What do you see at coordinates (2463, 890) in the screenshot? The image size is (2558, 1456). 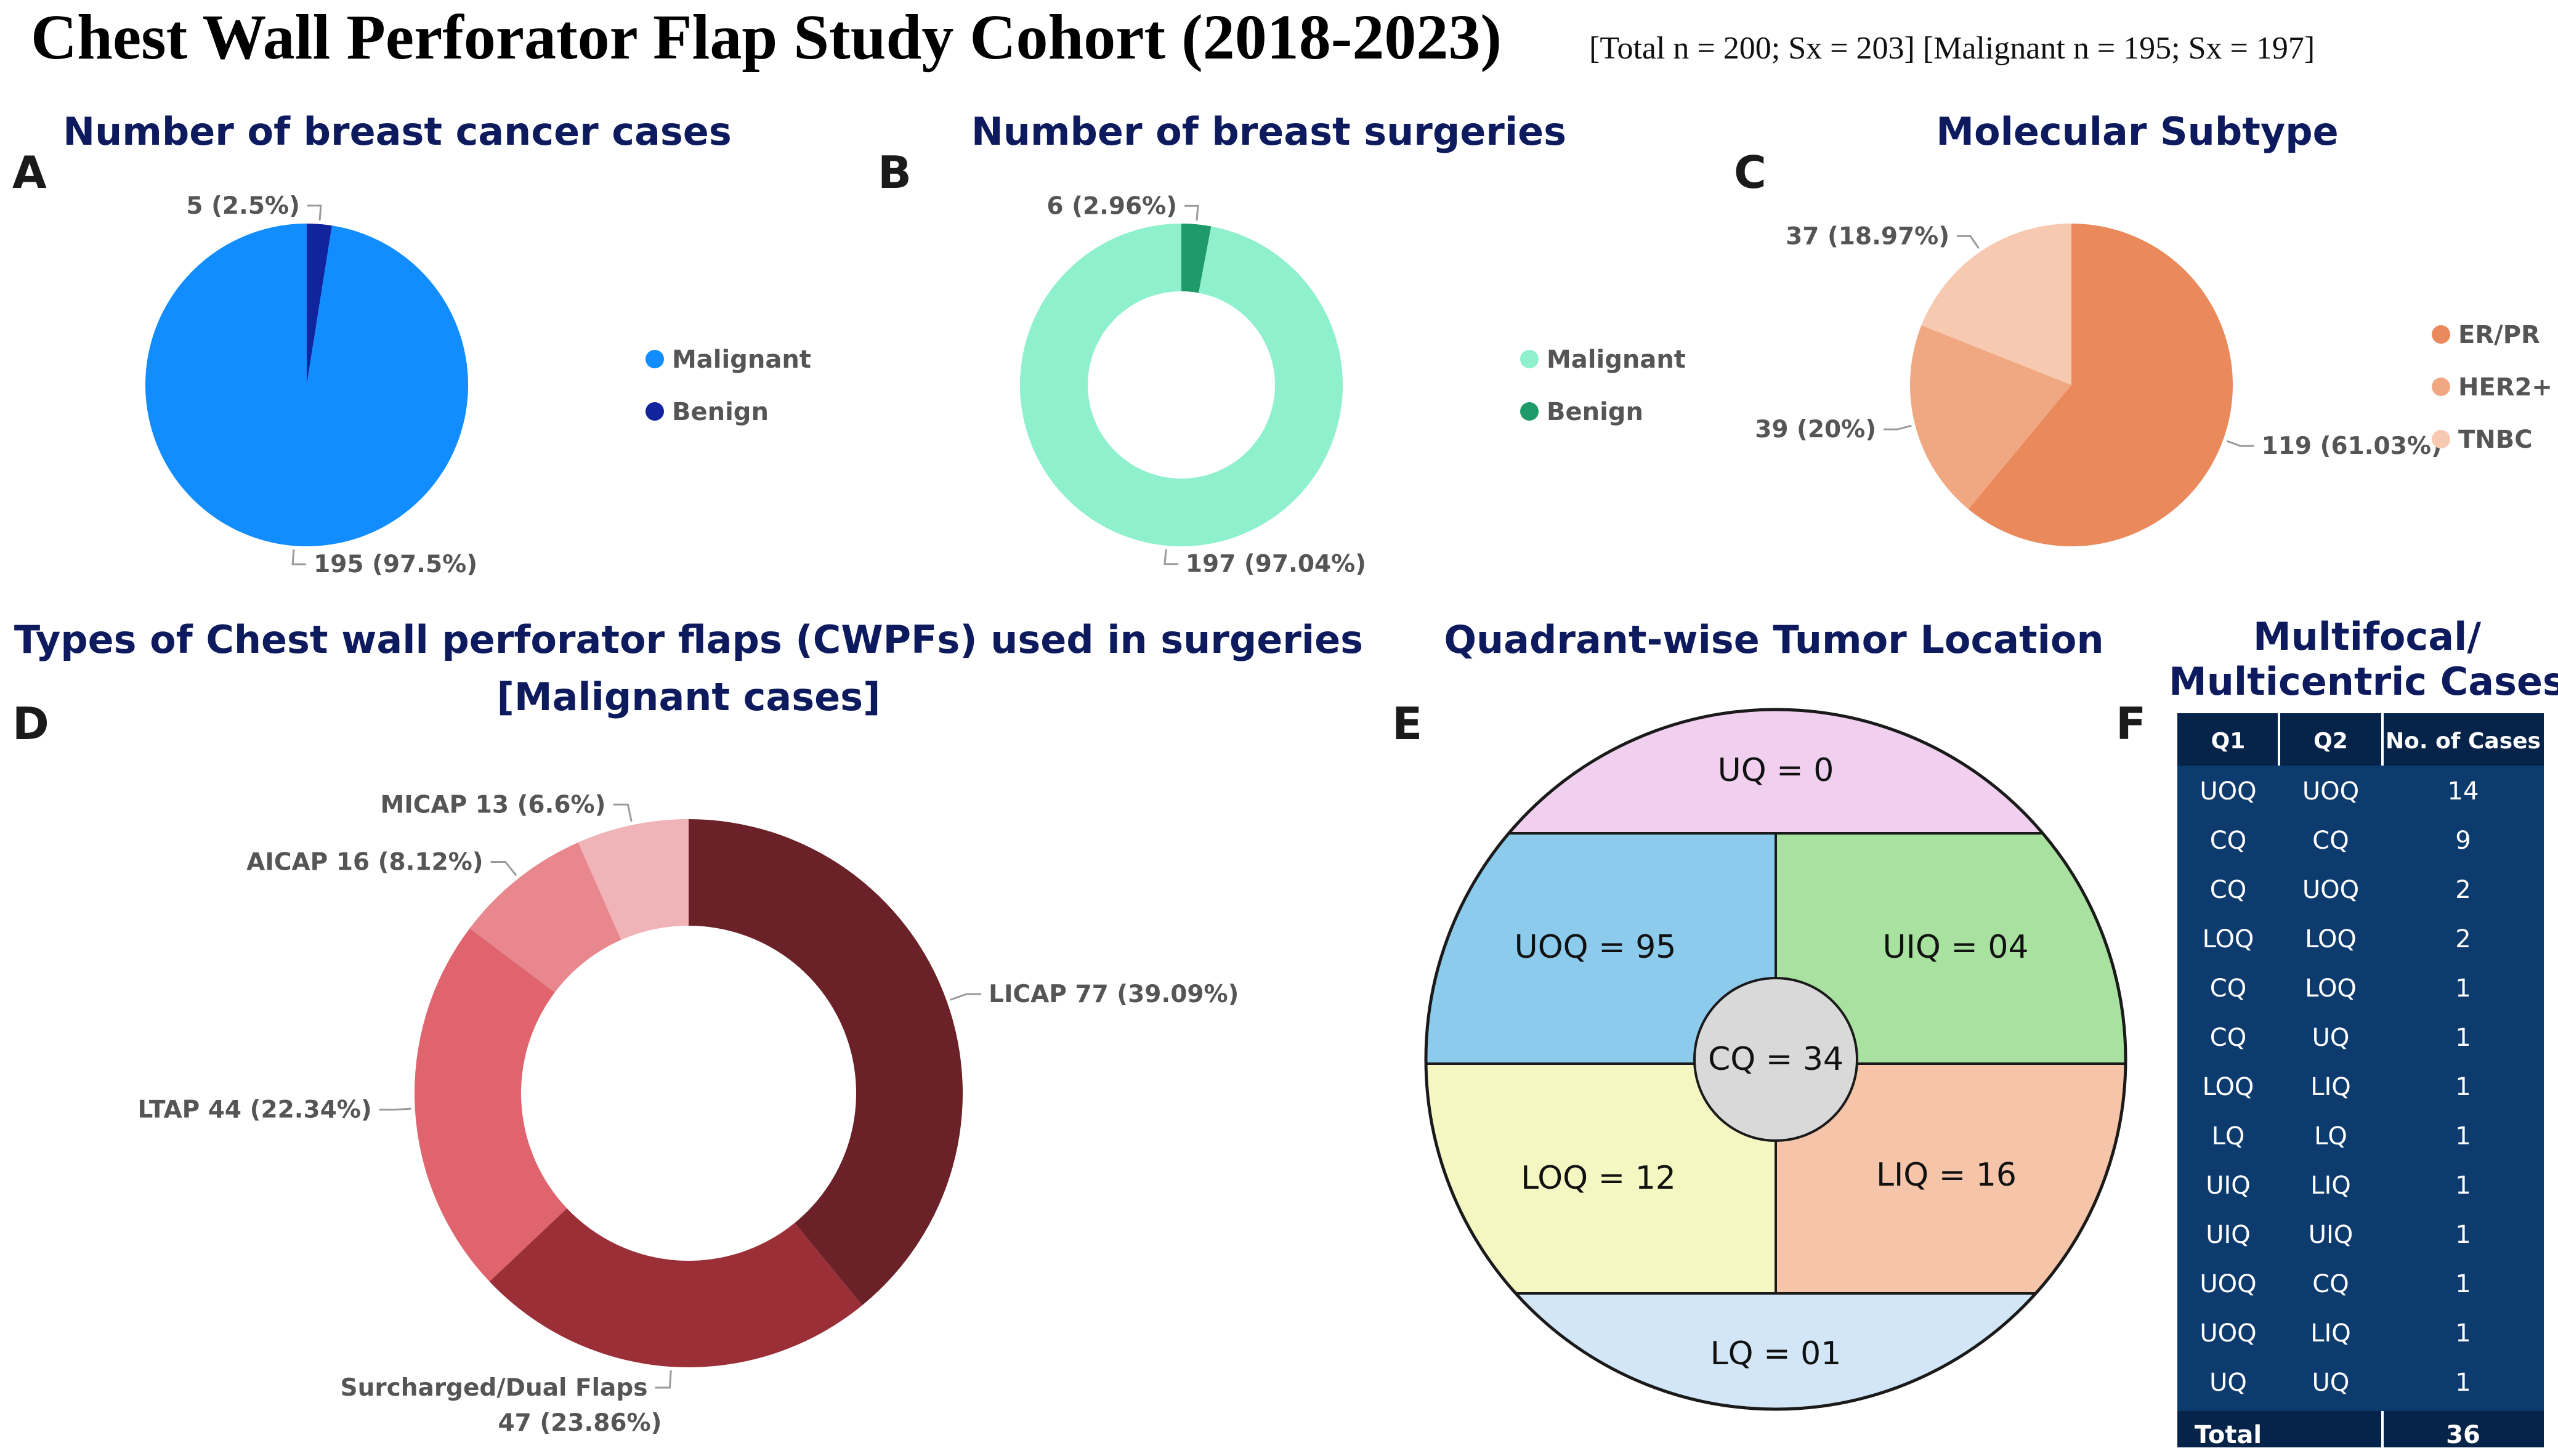 I see `table-cell: 2` at bounding box center [2463, 890].